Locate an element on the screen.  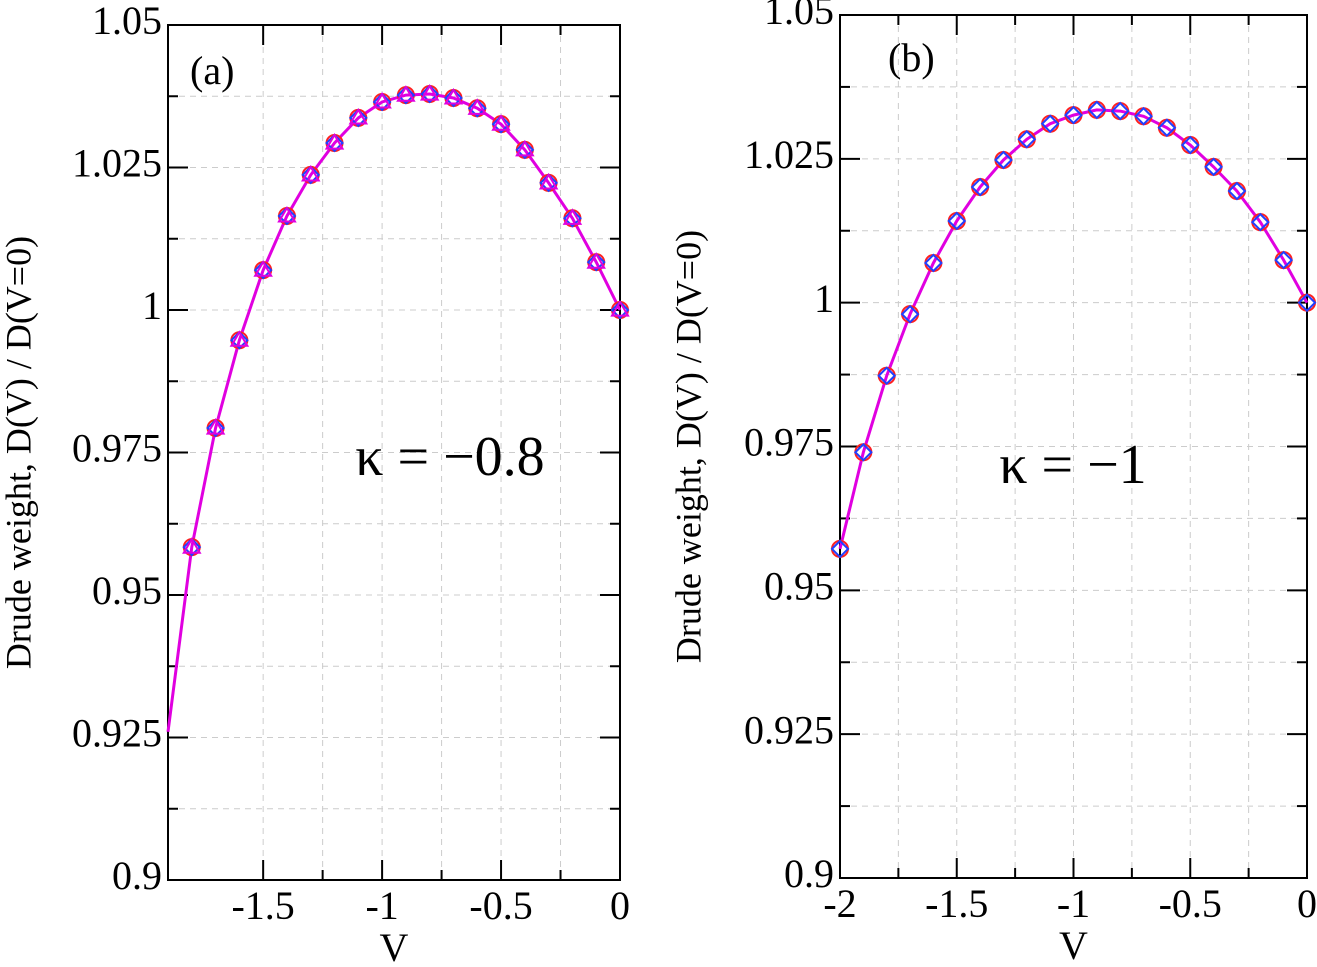
annotation: κ = −1 is located at coordinates (1072, 465).